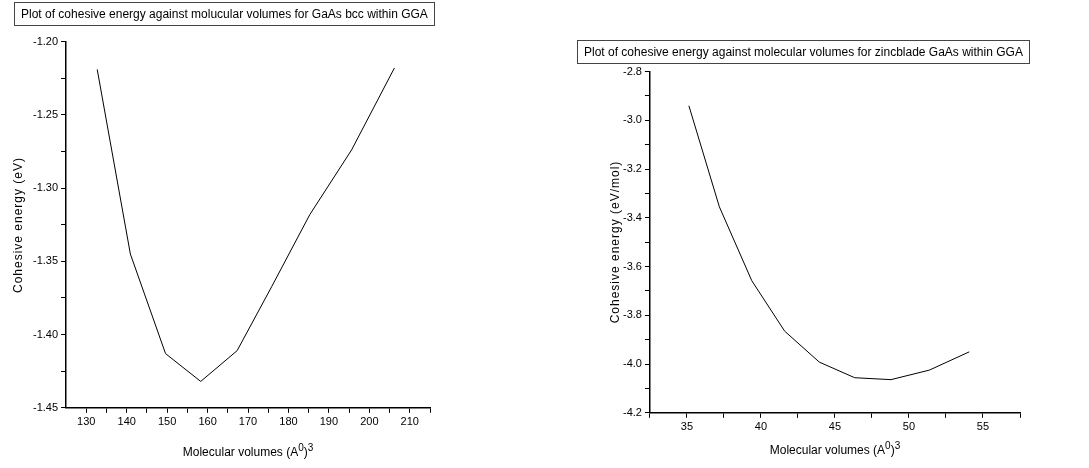 The image size is (1089, 468). Describe the element at coordinates (369, 421) in the screenshot. I see `x-tick-label: 200` at that location.